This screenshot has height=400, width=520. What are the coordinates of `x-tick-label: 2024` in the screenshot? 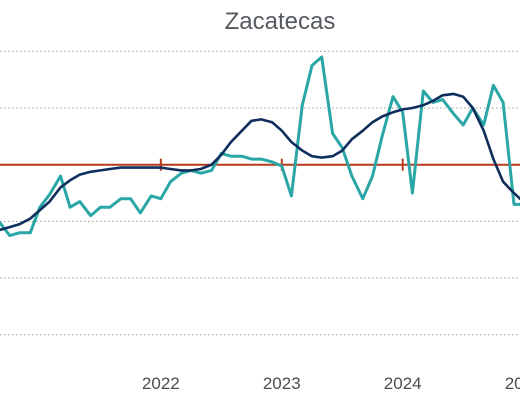 It's located at (403, 383).